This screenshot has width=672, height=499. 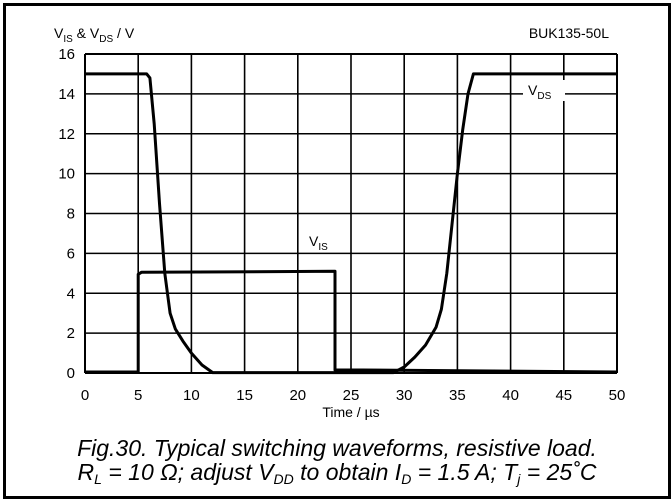 What do you see at coordinates (297, 395) in the screenshot?
I see `x-tick-20: 20` at bounding box center [297, 395].